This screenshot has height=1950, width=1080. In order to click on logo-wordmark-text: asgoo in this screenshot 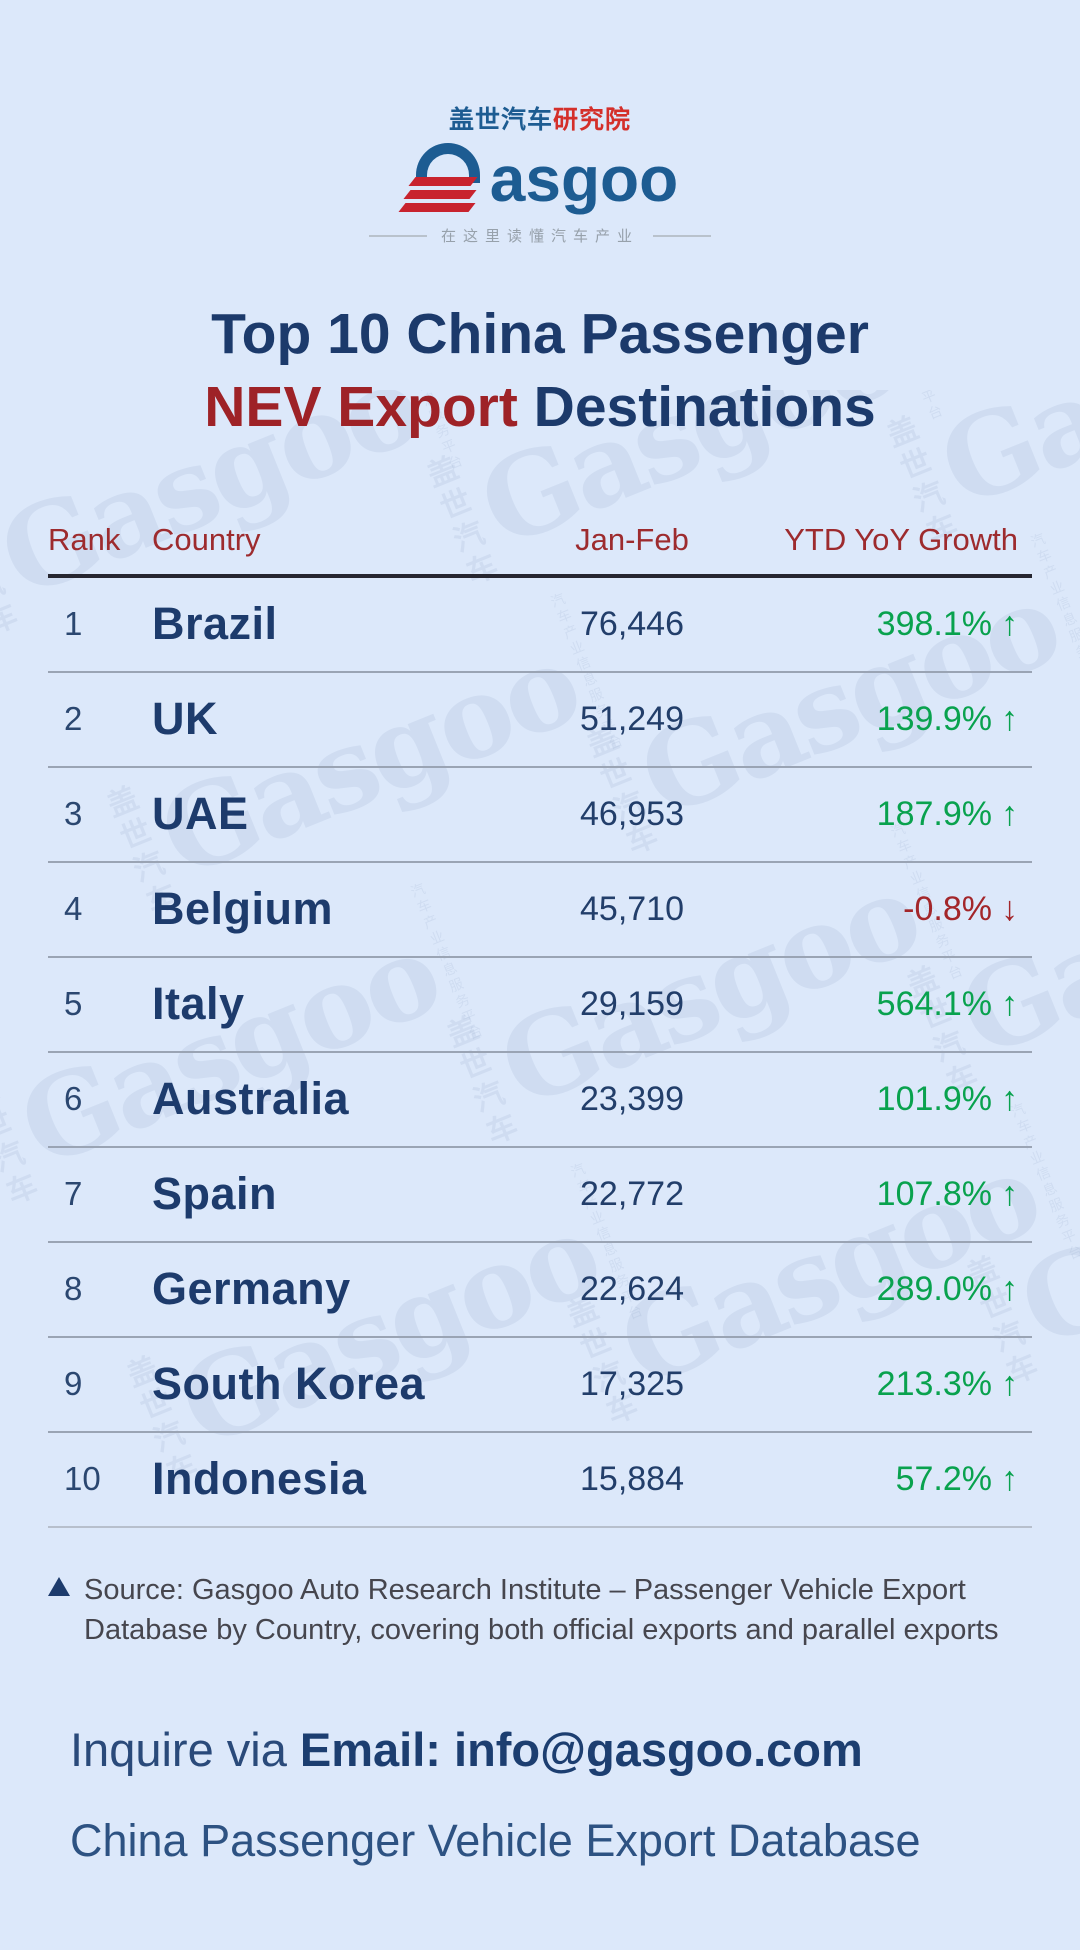, I will do `click(584, 179)`.